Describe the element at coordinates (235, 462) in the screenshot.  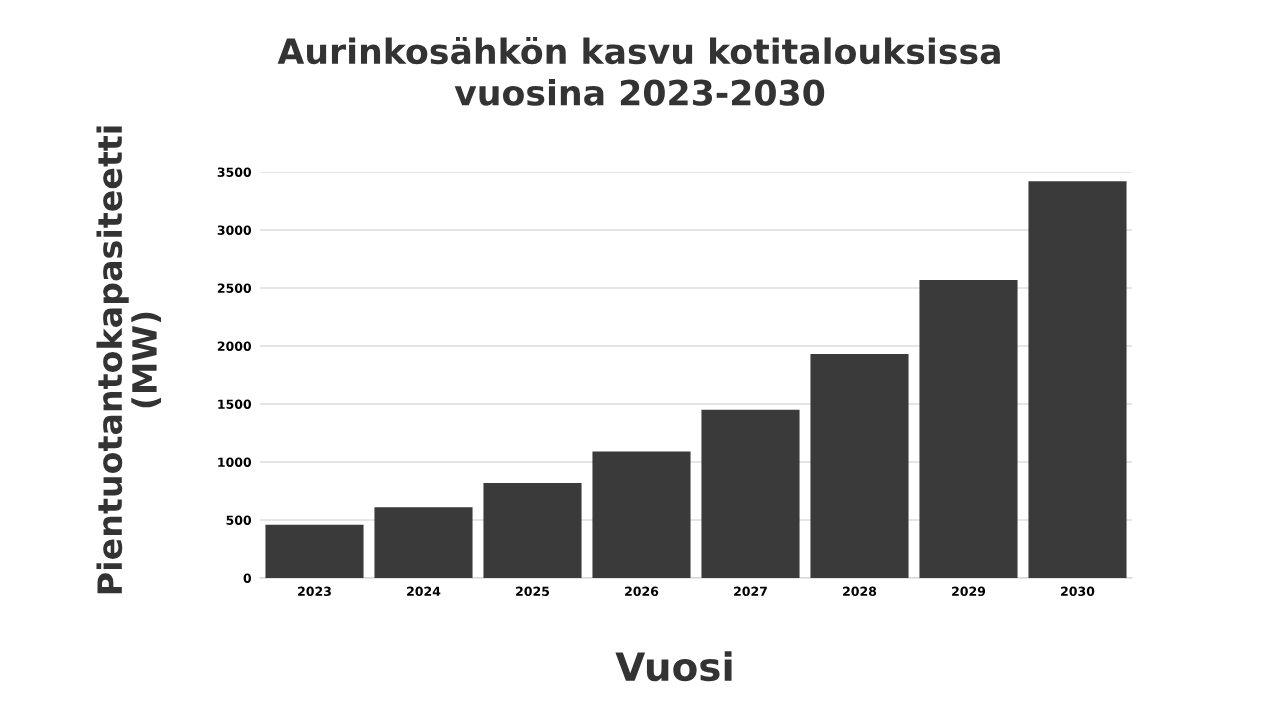
I see `y-tick-label: 1000` at that location.